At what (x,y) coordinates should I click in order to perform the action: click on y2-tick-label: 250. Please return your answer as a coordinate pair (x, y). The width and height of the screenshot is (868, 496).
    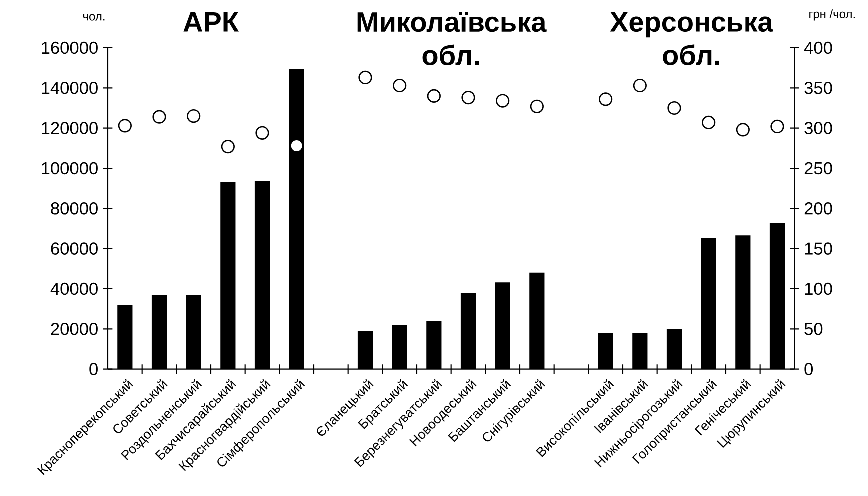
    Looking at the image, I should click on (818, 168).